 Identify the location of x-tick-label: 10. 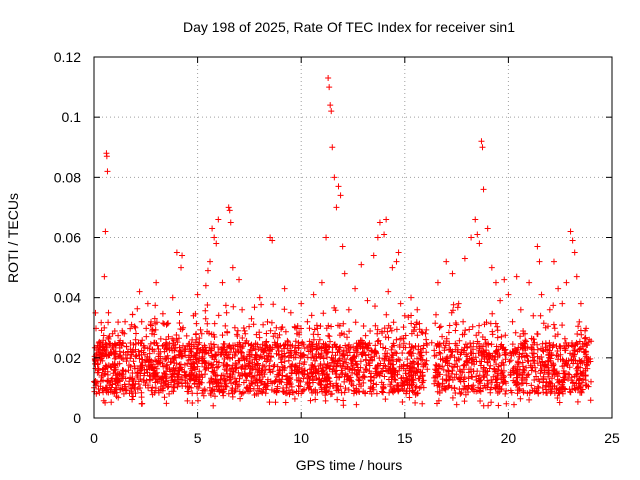
(301, 438).